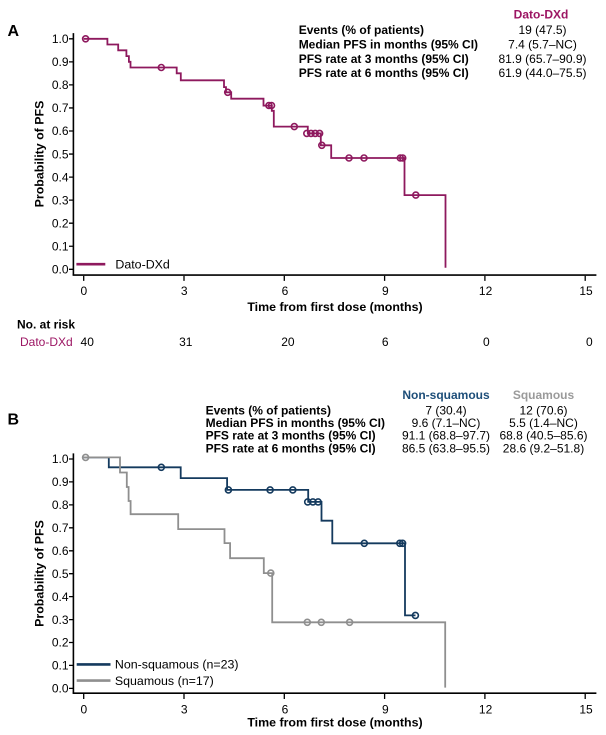 This screenshot has height=735, width=606. Describe the element at coordinates (177, 665) in the screenshot. I see `svg-text: Non-squamous (n=23)` at that location.